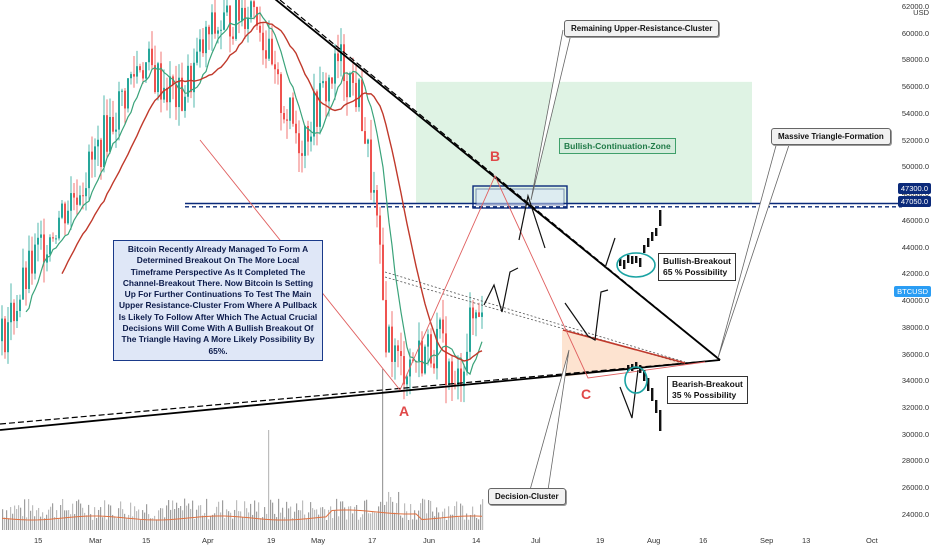 The width and height of the screenshot is (932, 550). What do you see at coordinates (636, 380) in the screenshot?
I see `bearish-breakout-circle` at bounding box center [636, 380].